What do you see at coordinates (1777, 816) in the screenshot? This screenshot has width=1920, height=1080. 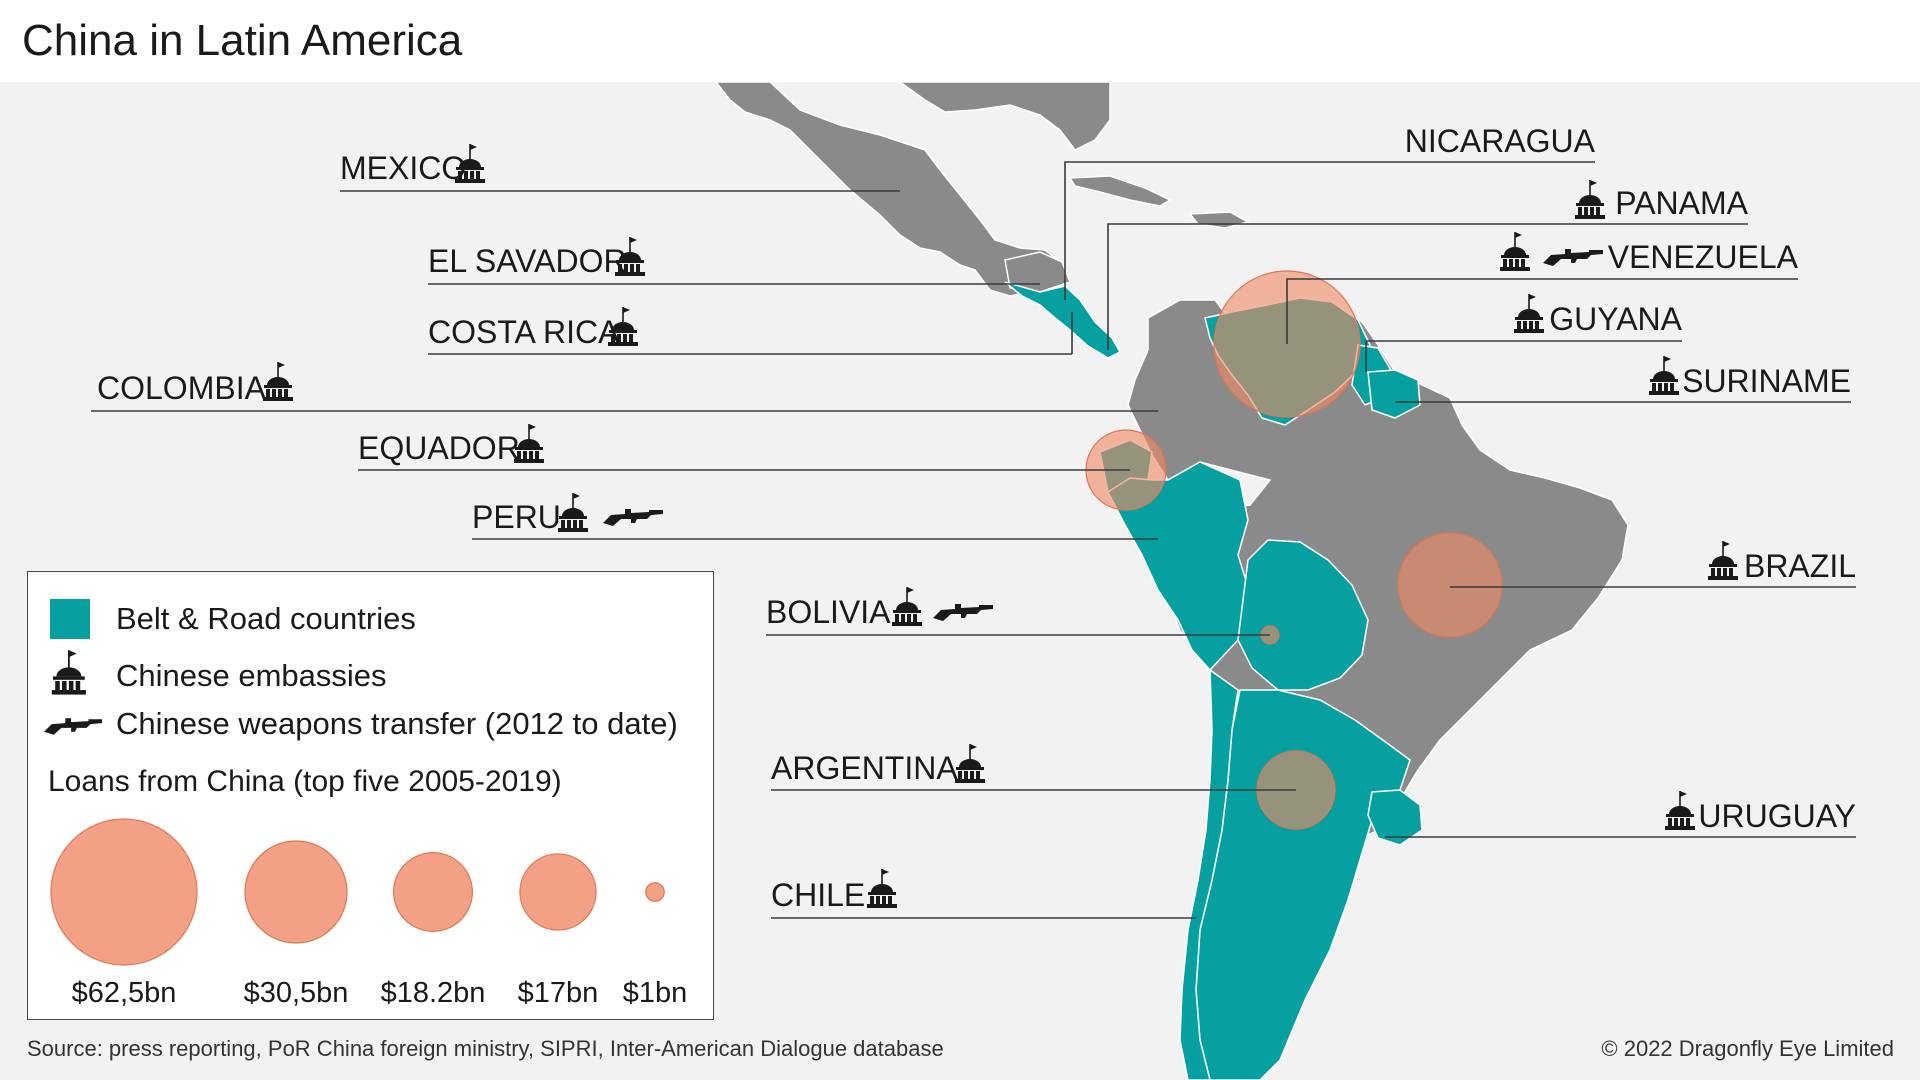 I see `label-uruguay: URUGUAY` at bounding box center [1777, 816].